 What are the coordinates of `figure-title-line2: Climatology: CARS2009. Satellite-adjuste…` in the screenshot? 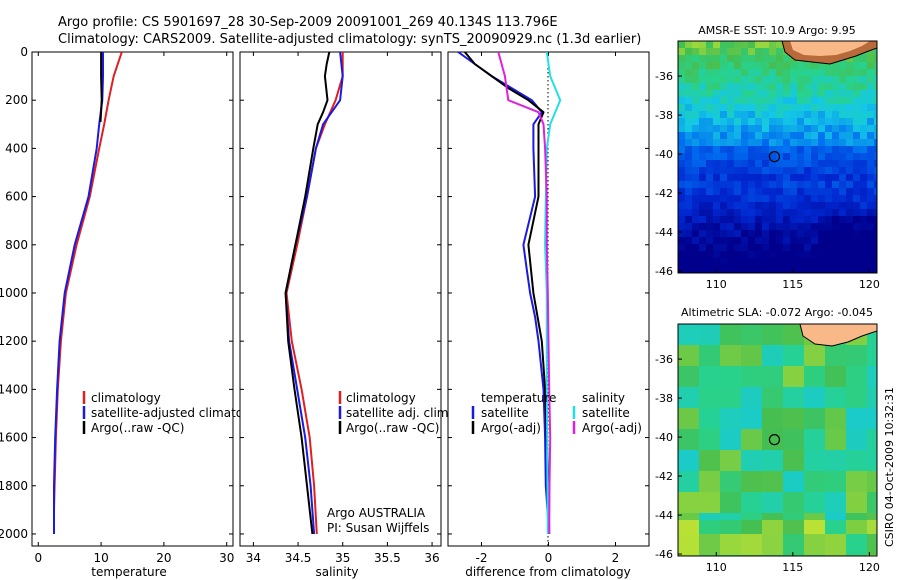 It's located at (349, 39).